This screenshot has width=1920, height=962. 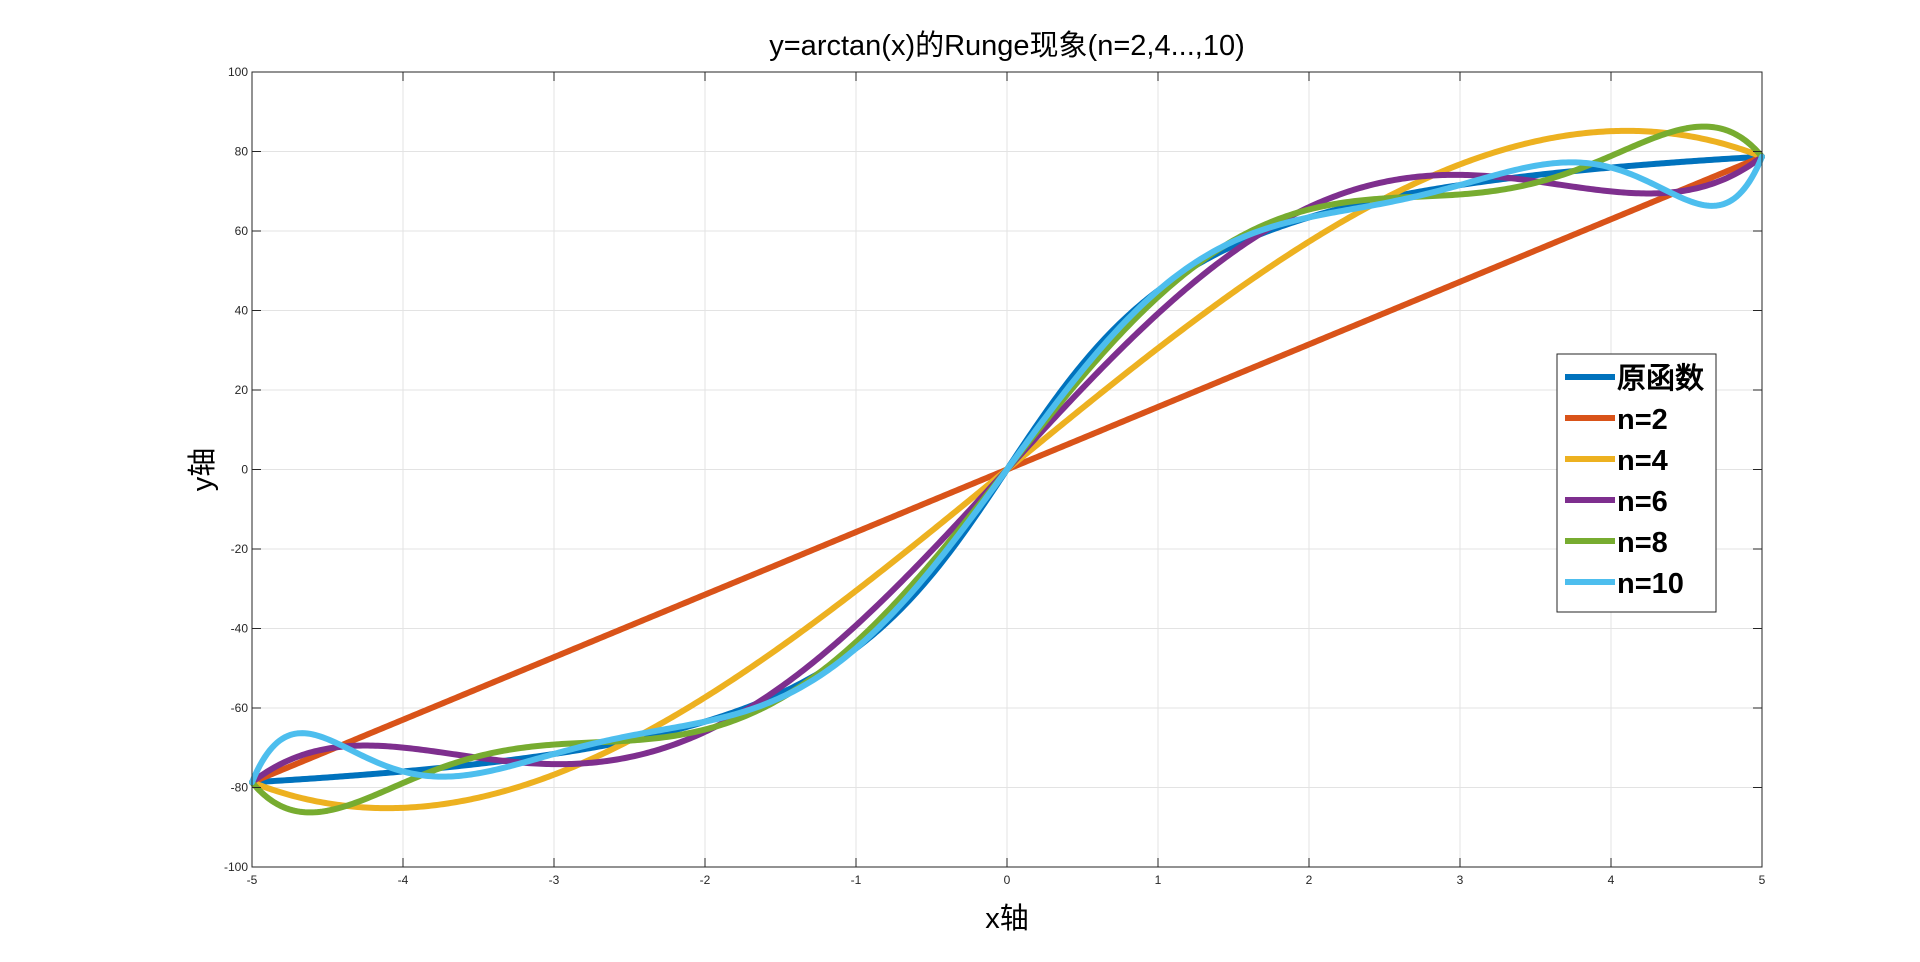 What do you see at coordinates (1642, 543) in the screenshot?
I see `legend-label: n=8` at bounding box center [1642, 543].